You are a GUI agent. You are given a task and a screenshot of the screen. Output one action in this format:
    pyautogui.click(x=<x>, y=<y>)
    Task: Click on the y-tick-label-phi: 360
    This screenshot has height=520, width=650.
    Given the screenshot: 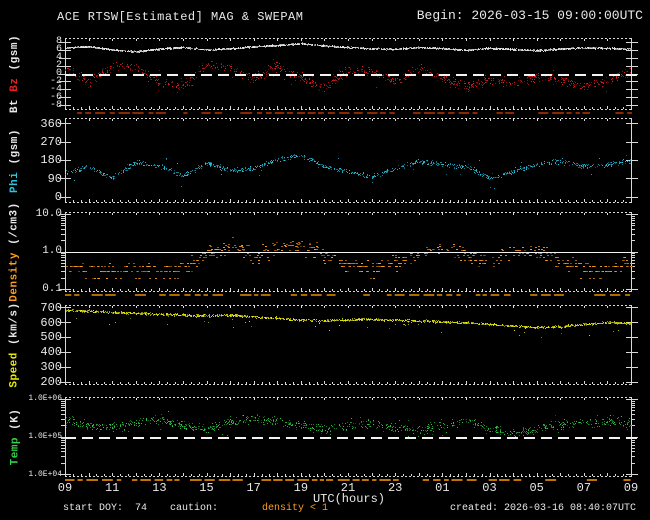 What is the action you would take?
    pyautogui.click(x=51, y=123)
    